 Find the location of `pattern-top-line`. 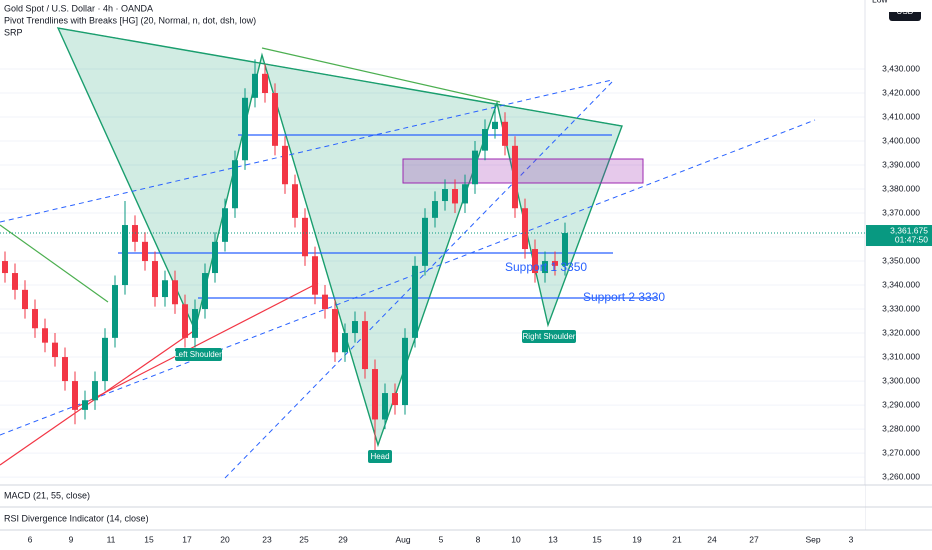

pattern-top-line is located at coordinates (340, 77).